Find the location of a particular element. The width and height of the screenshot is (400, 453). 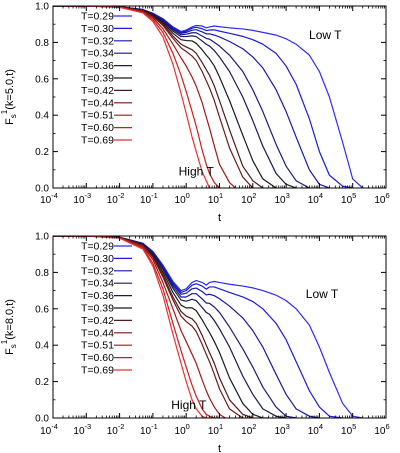

top-y-tick-label: 0.8 is located at coordinates (42, 43).